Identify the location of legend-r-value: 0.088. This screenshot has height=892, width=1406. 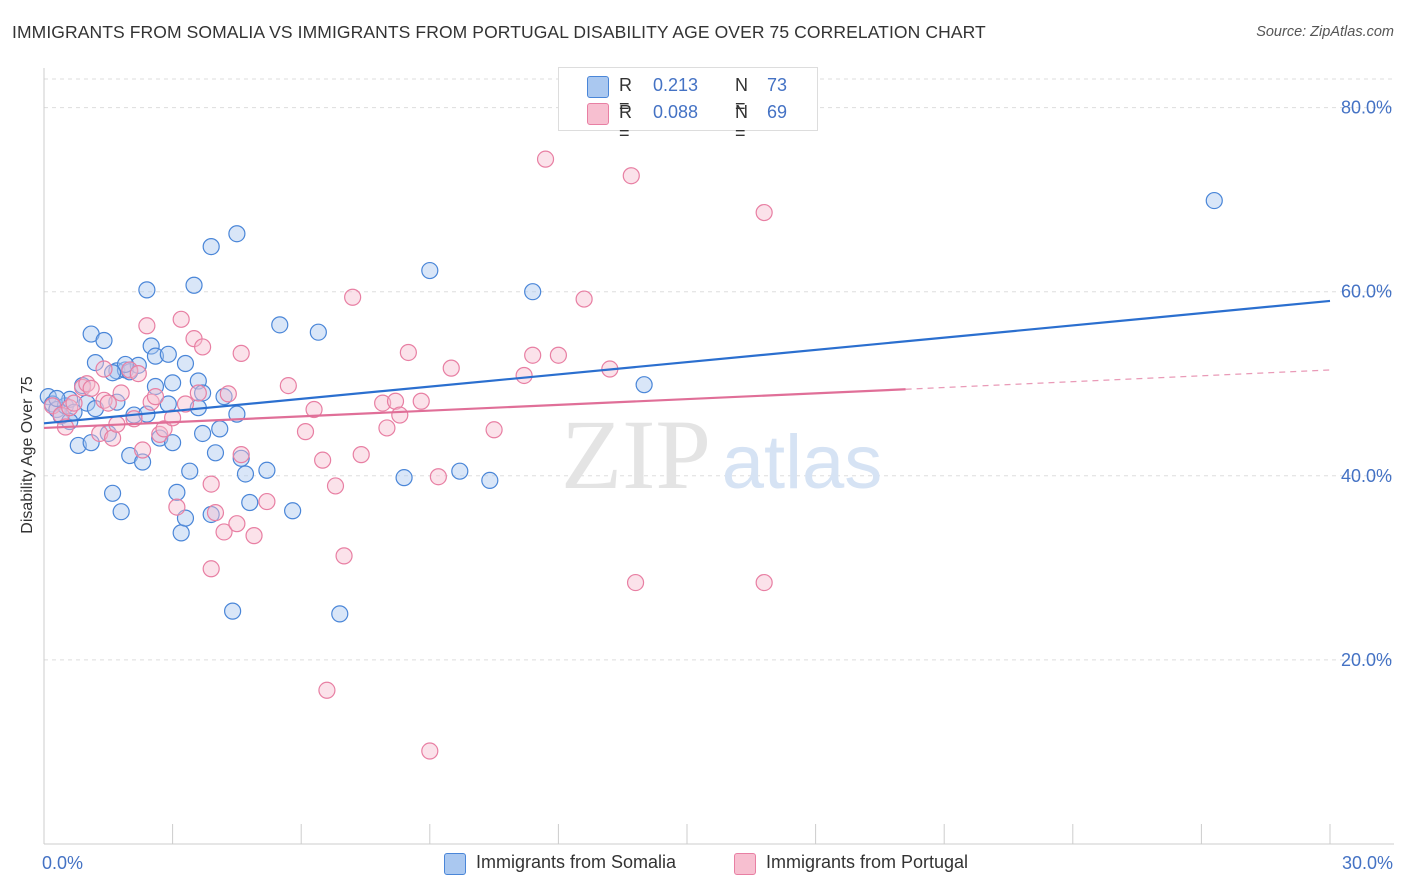
(676, 112).